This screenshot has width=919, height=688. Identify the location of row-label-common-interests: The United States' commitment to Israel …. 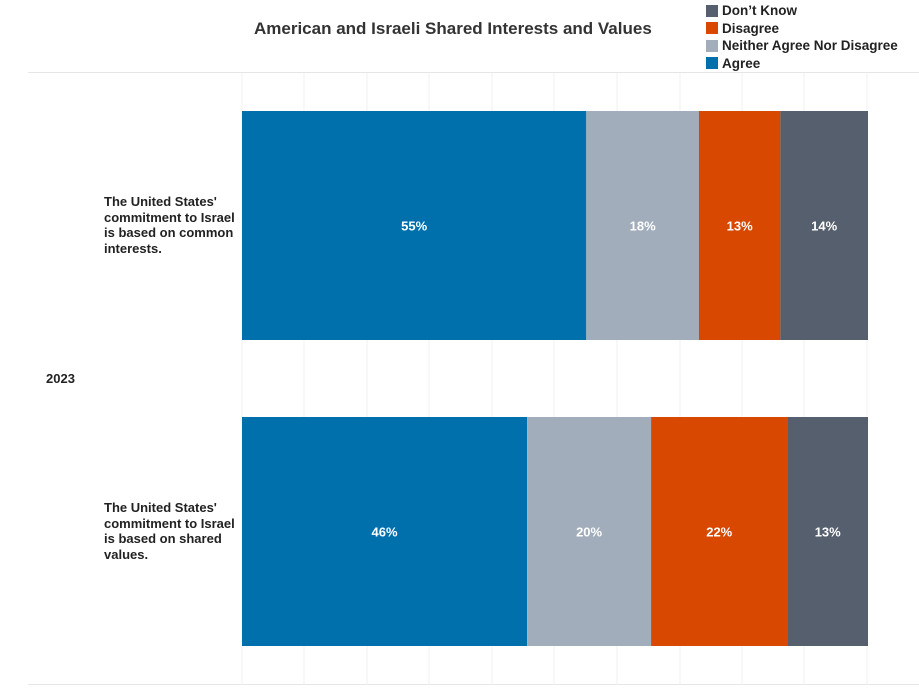
(169, 225).